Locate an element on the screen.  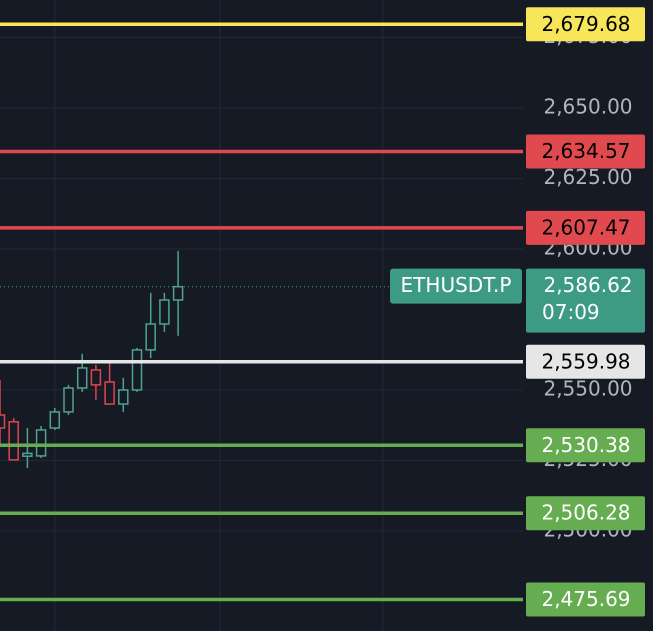
symbol-box is located at coordinates (456, 286).